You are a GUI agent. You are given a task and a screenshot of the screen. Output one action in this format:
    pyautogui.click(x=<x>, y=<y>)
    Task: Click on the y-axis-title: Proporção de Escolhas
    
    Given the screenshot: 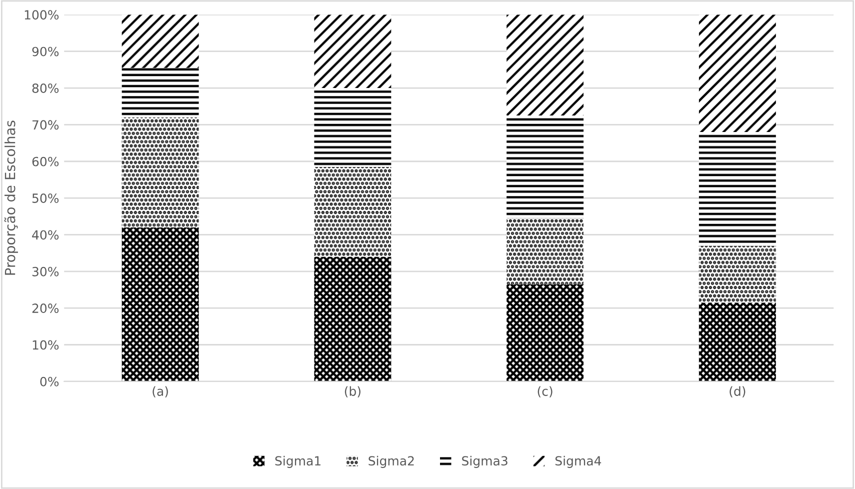 What is the action you would take?
    pyautogui.click(x=11, y=197)
    